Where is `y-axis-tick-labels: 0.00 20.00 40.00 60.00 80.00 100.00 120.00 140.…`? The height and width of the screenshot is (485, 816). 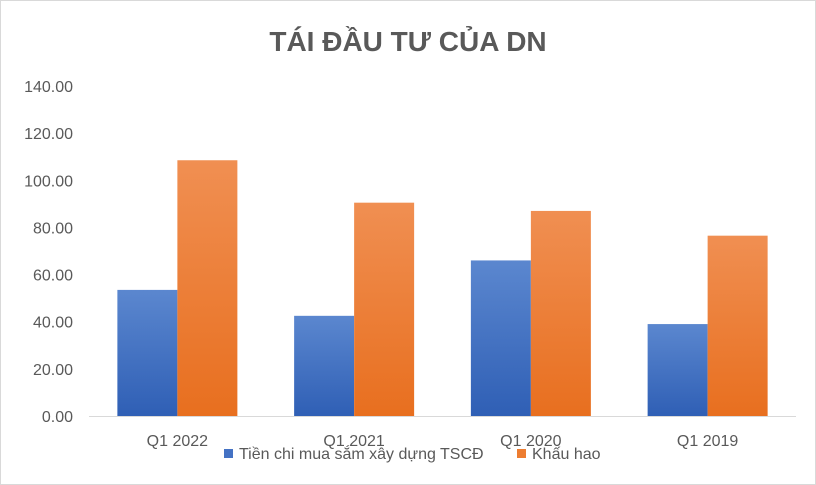
y-axis-tick-labels: 0.00 20.00 40.00 60.00 80.00 100.00 120.00 140.… is located at coordinates (48, 252).